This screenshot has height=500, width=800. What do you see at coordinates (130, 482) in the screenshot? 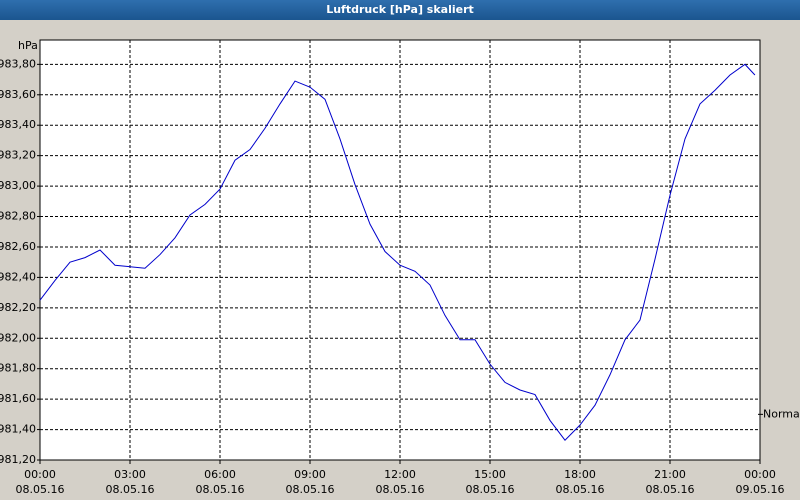
I see `x-tick-label: 03:00 08.05.16` at bounding box center [130, 482].